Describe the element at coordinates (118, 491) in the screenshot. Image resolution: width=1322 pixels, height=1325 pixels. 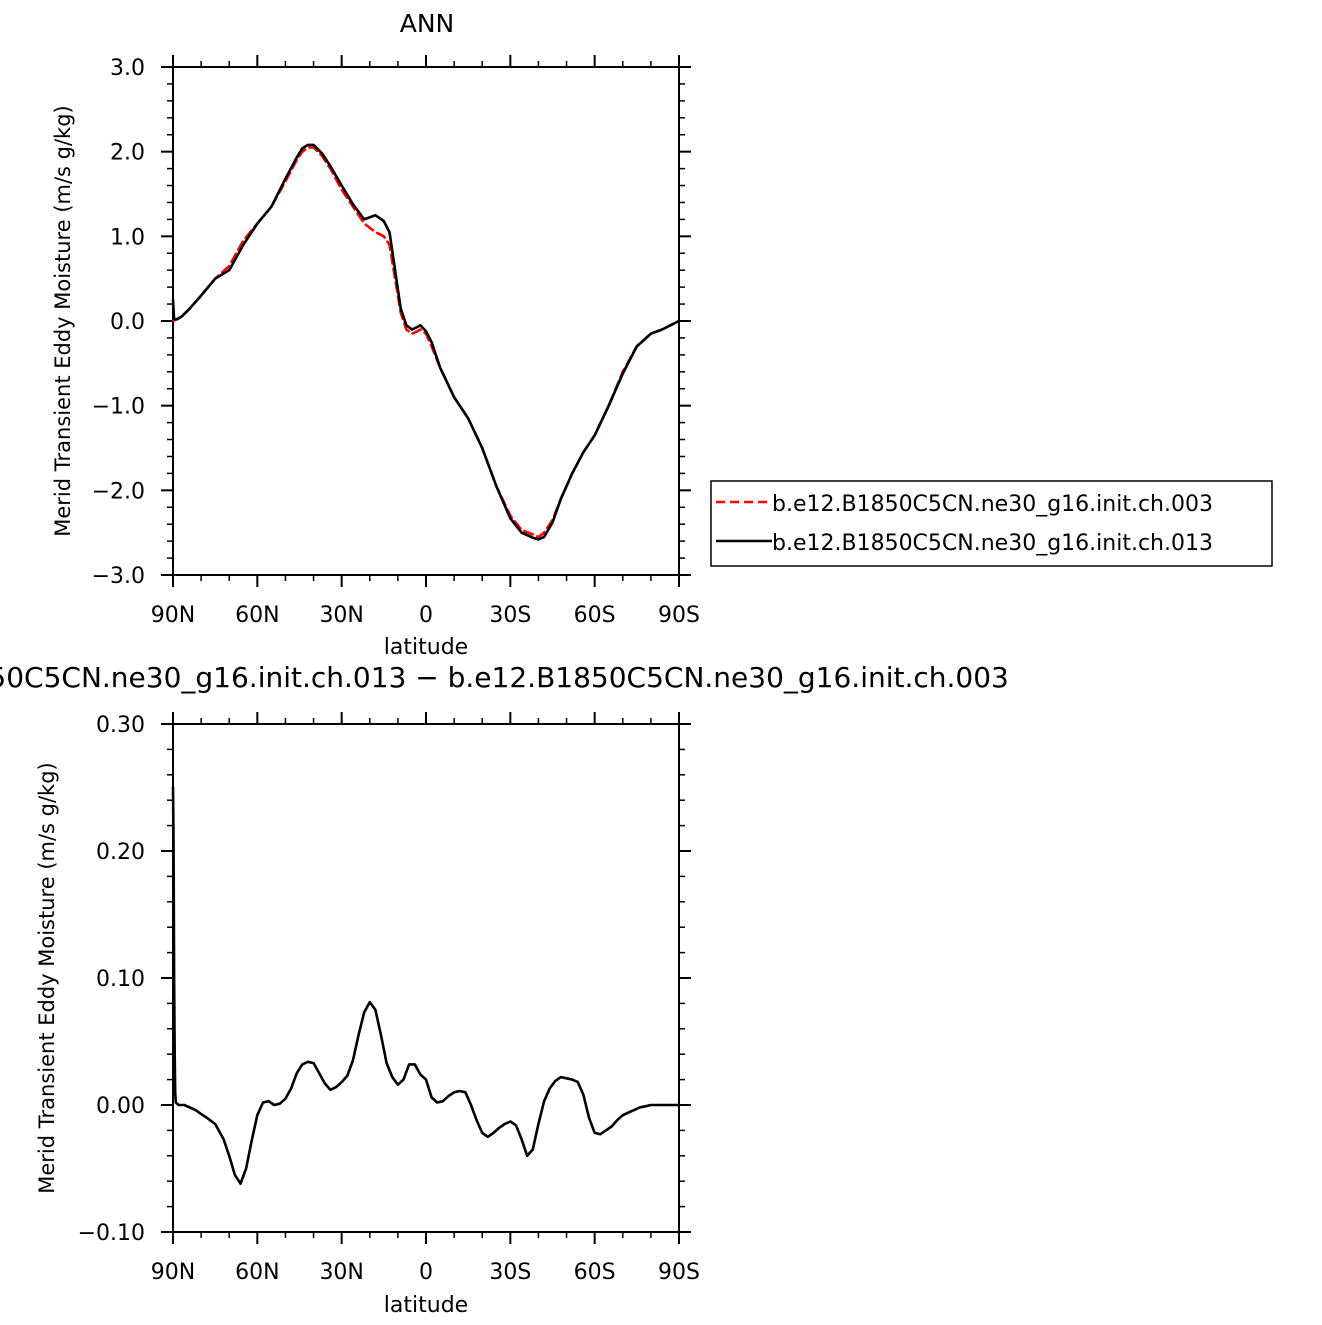
I see `top-y-tick-label: −2.0` at that location.